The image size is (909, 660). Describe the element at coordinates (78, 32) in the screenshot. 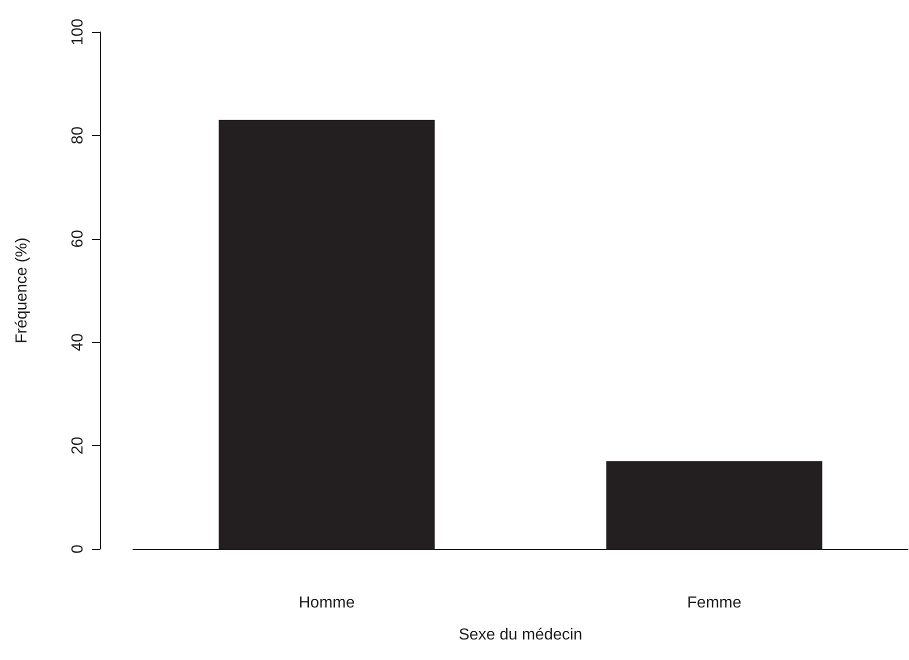

I see `y-tick-label: 100` at that location.